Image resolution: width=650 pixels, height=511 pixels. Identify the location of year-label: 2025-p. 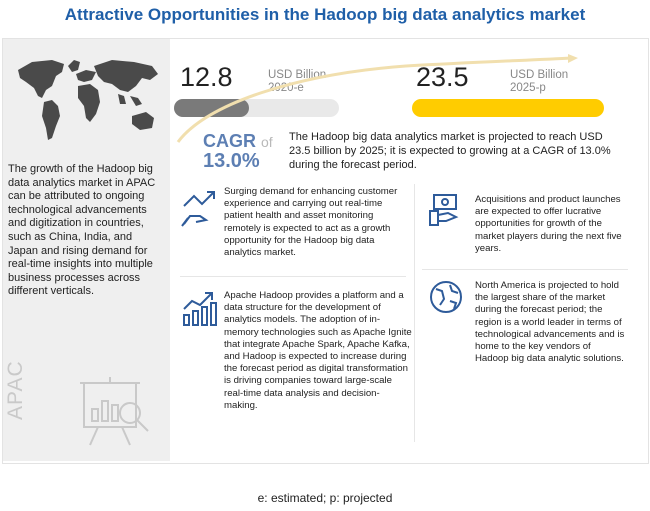
(528, 88).